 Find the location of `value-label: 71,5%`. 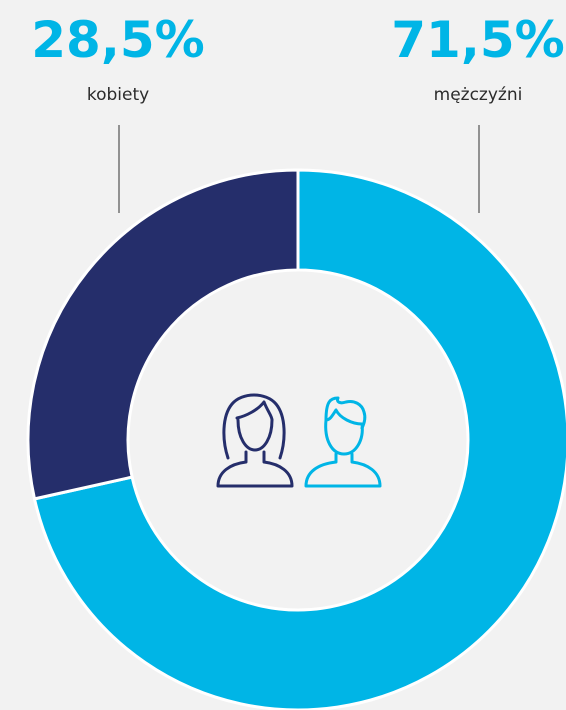

value-label: 71,5% is located at coordinates (477, 40).